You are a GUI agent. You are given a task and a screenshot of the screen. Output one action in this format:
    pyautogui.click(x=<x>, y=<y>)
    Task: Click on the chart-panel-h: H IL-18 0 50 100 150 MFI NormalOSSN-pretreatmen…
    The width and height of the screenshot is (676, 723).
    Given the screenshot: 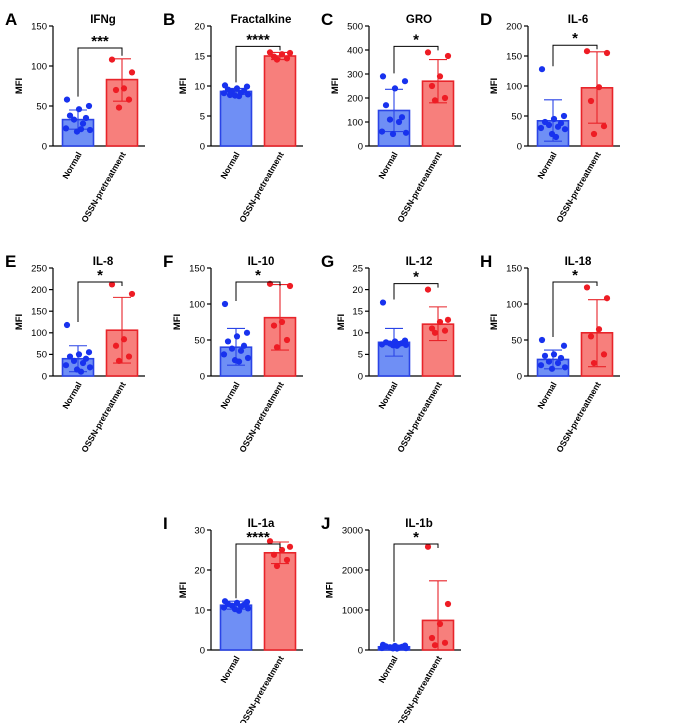 What is the action you would take?
    pyautogui.click(x=550, y=353)
    